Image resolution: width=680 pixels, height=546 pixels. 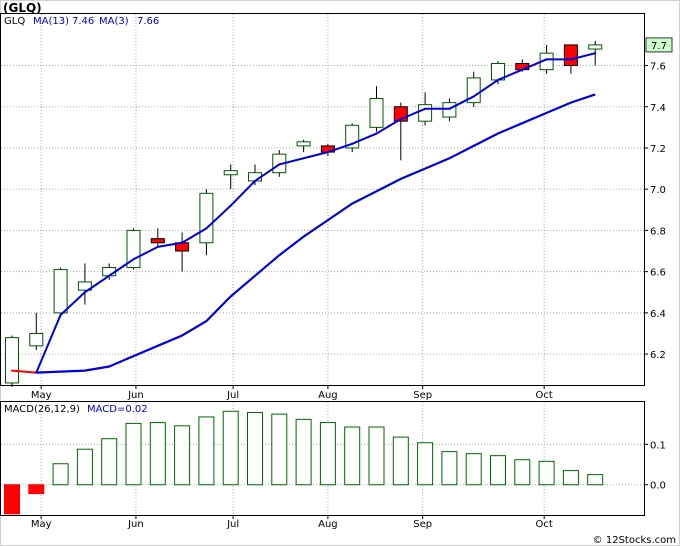 I want to click on legend-ma13-label: MA(13), so click(x=51, y=21).